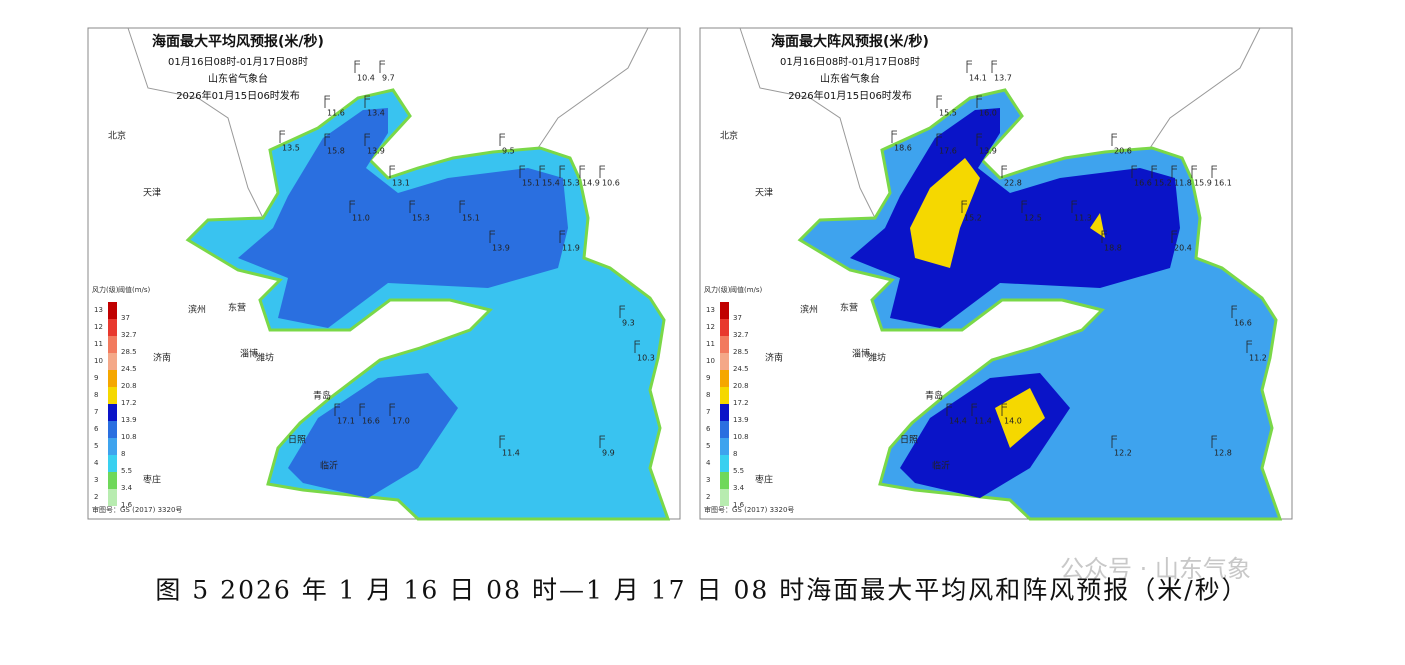 Image resolution: width=1405 pixels, height=665 pixels. What do you see at coordinates (1183, 183) in the screenshot?
I see `station-value: 11.8` at bounding box center [1183, 183].